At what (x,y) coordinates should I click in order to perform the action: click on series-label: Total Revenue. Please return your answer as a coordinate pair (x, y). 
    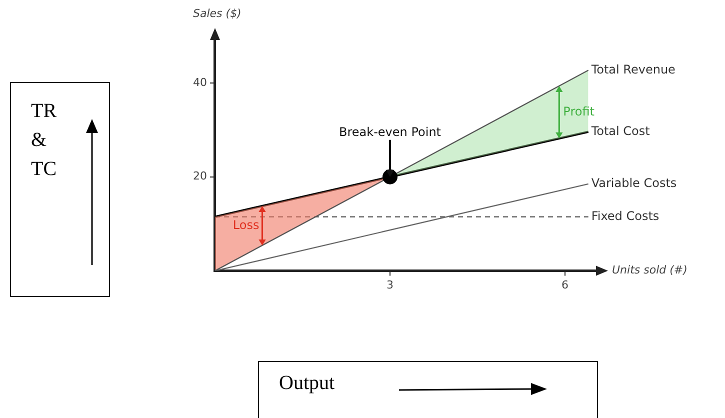
    Looking at the image, I should click on (633, 69).